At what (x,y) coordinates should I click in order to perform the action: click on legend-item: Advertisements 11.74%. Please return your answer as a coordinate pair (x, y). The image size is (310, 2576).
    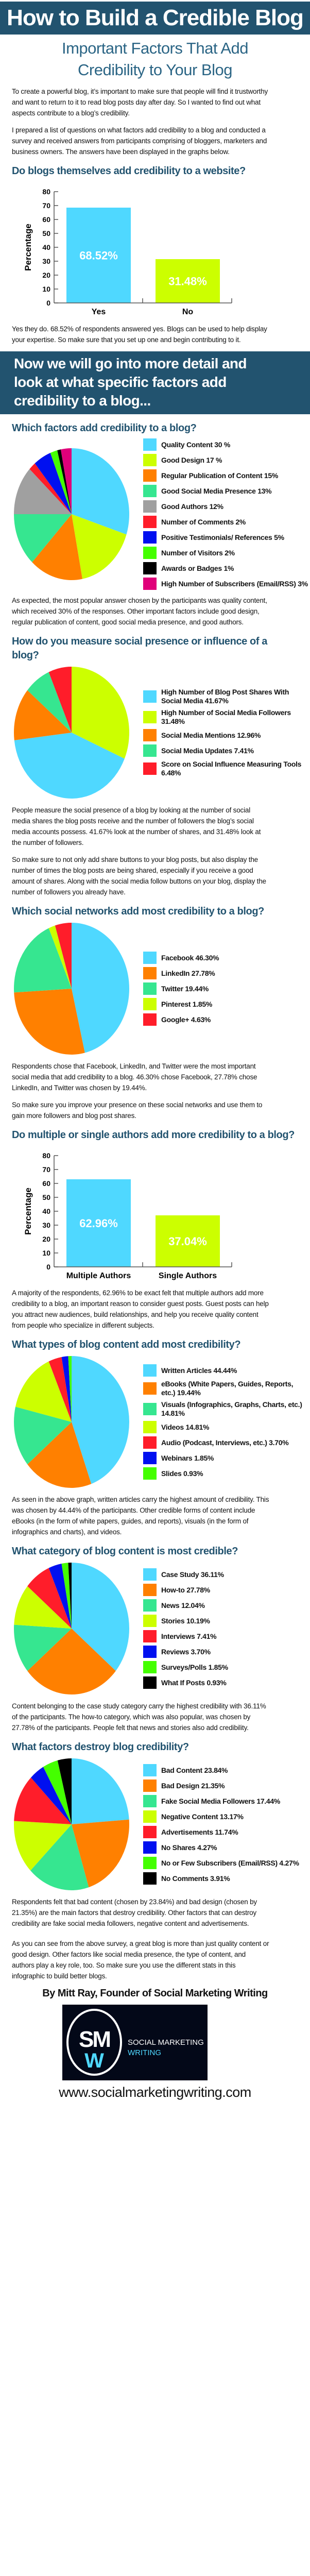
    Looking at the image, I should click on (225, 1832).